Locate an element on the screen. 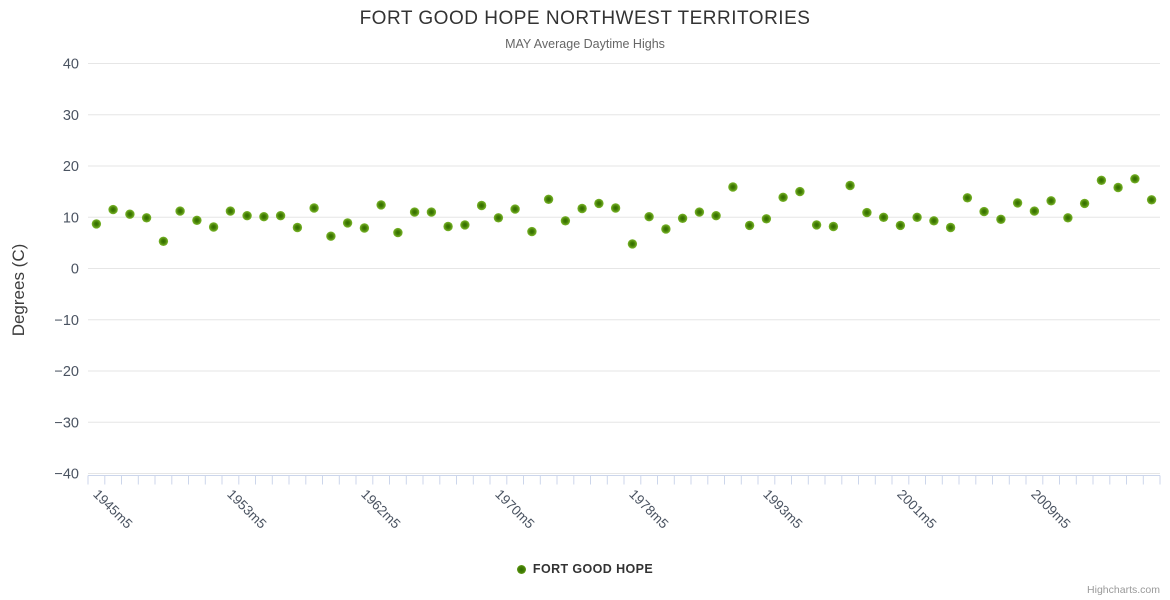 The width and height of the screenshot is (1170, 600). x-axis-label: 1993m5 is located at coordinates (782, 509).